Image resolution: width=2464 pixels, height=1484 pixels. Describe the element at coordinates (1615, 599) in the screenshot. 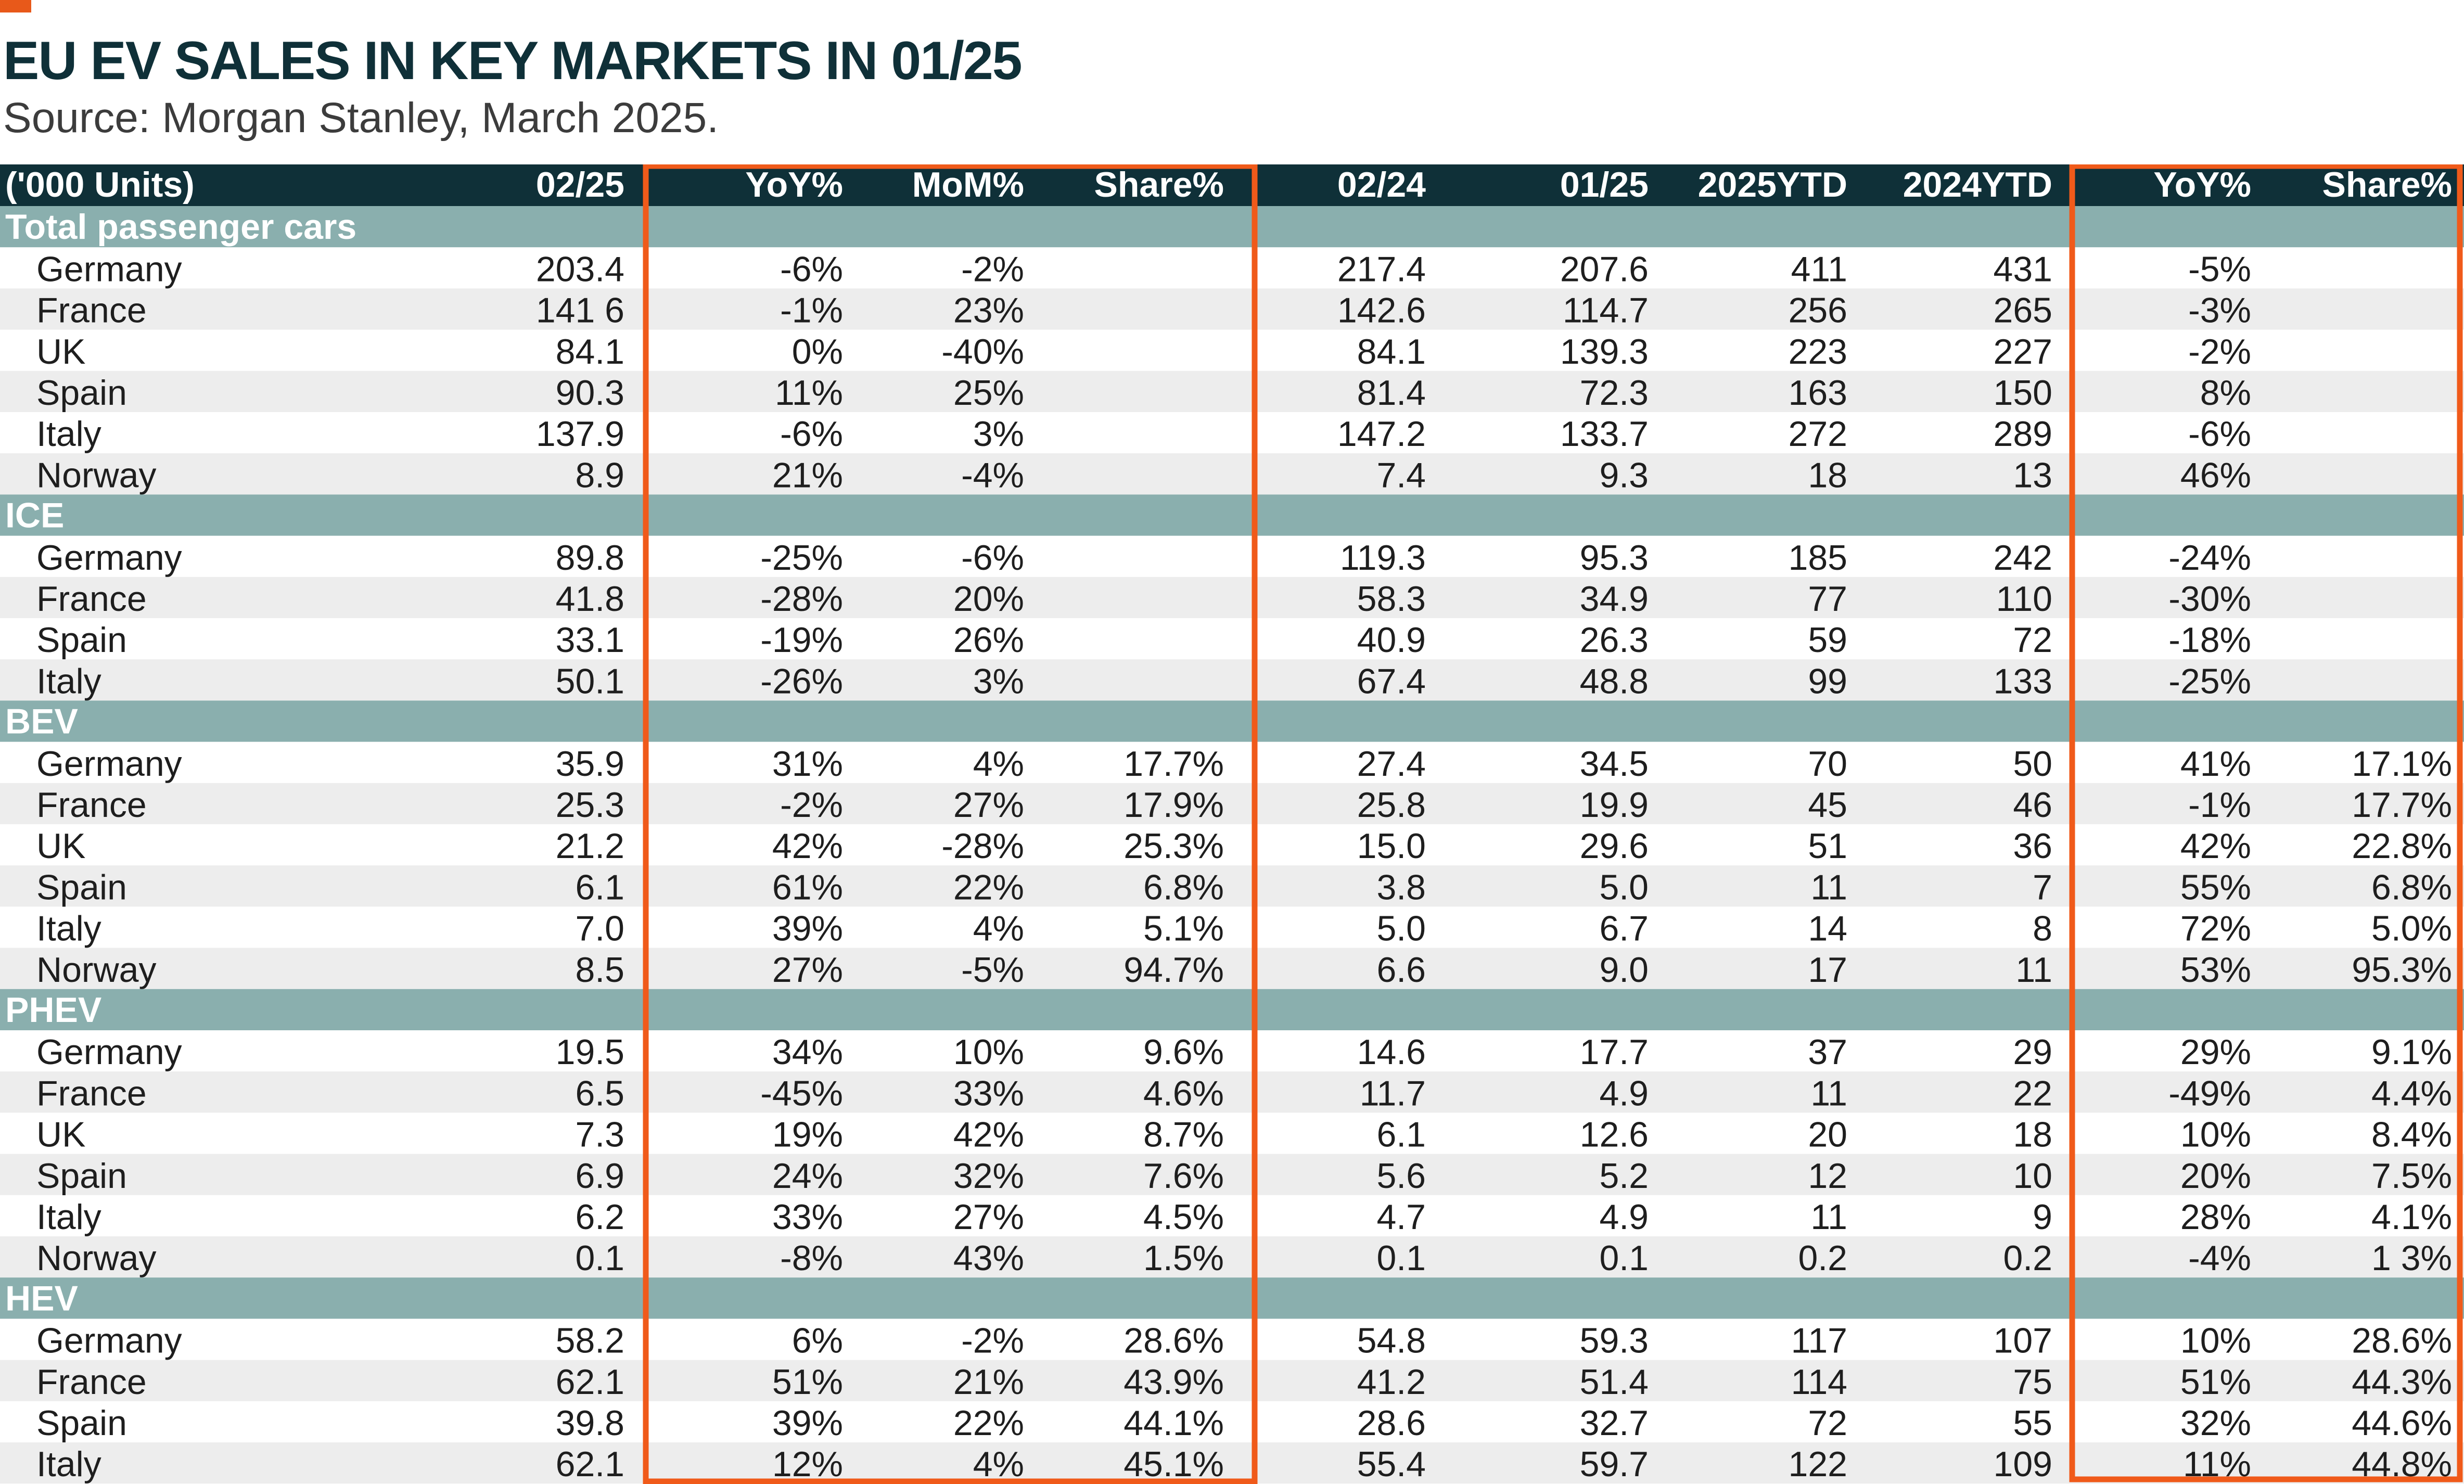

I see `table-cell: 34.9` at that location.